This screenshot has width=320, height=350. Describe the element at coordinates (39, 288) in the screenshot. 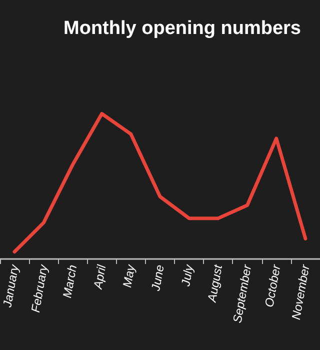

I see `x-tick-label: February` at that location.